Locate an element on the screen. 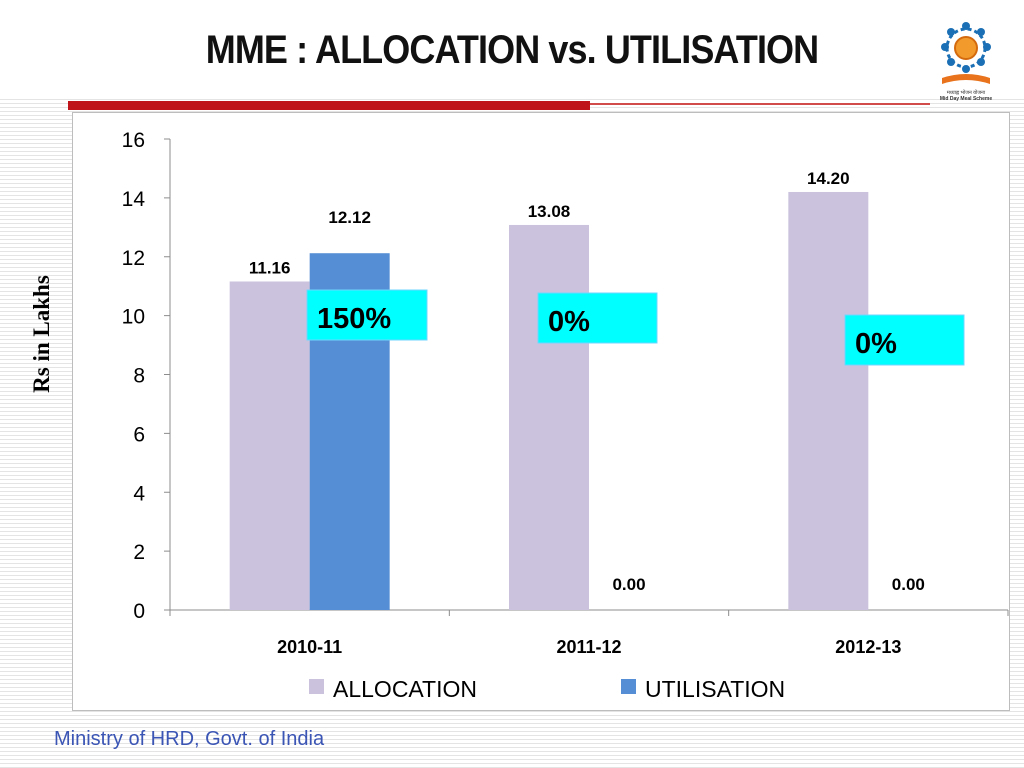 The width and height of the screenshot is (1024, 768). legend-label: ALLOCATION is located at coordinates (405, 689).